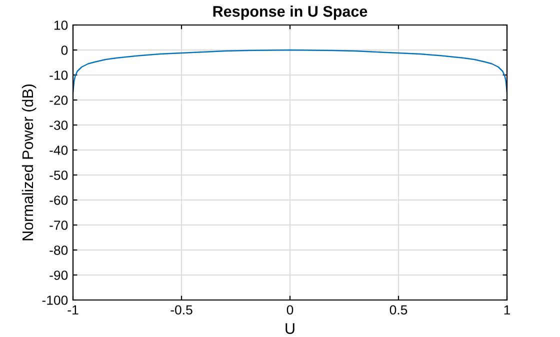 The width and height of the screenshot is (560, 337). What do you see at coordinates (290, 310) in the screenshot?
I see `x-tick-label: 0` at bounding box center [290, 310].